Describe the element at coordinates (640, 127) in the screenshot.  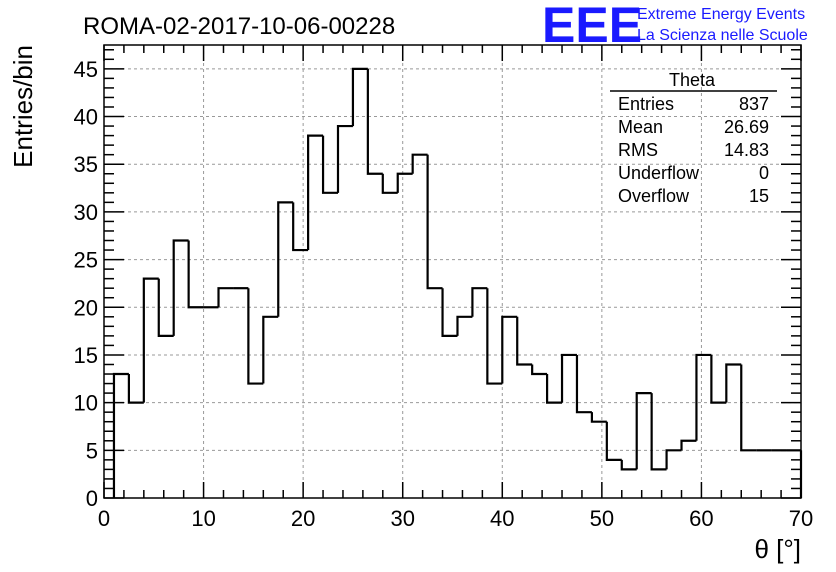
I see `stats-label: Mean` at that location.